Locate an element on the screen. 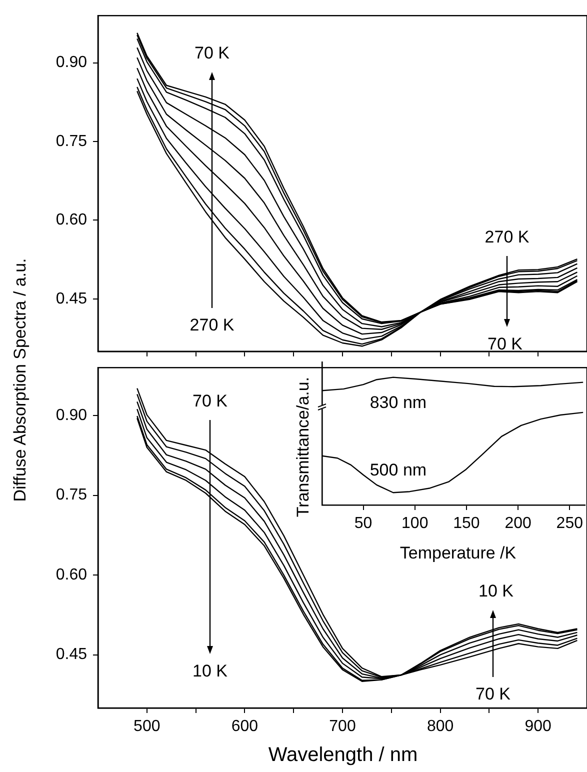 This screenshot has width=587, height=772. x-tick-label: 150 is located at coordinates (466, 523).